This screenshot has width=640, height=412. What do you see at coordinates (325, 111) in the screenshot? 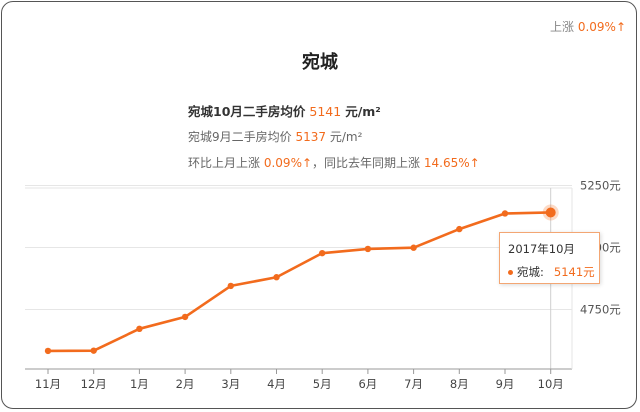
I see `current-price-value: 5141` at bounding box center [325, 111].